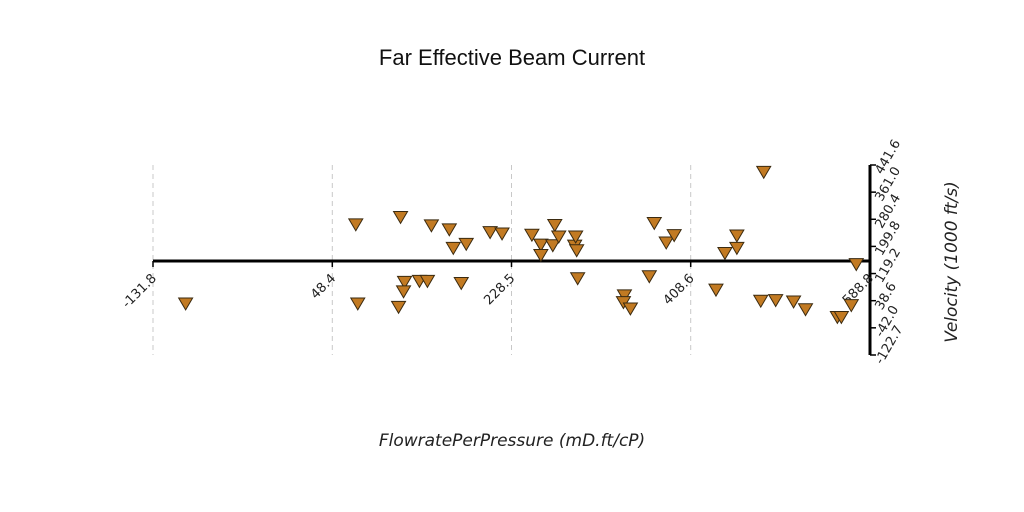 This screenshot has width=1024, height=512. I want to click on x-axis-label: FlowratePerPressure (mD.ft/cP), so click(512, 441).